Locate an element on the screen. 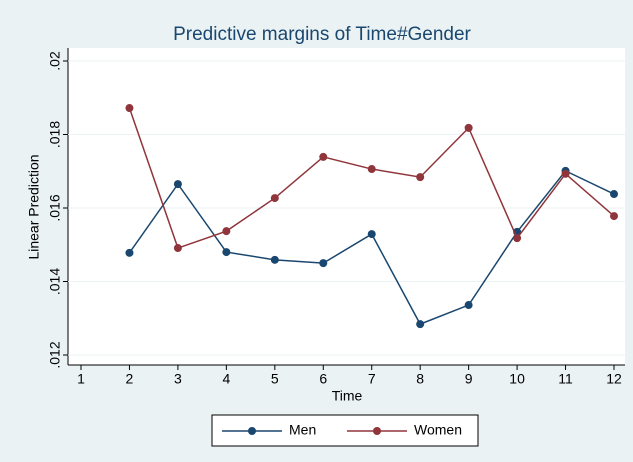 This screenshot has height=462, width=633. y-axis-label: Linear Prediction is located at coordinates (34, 206).